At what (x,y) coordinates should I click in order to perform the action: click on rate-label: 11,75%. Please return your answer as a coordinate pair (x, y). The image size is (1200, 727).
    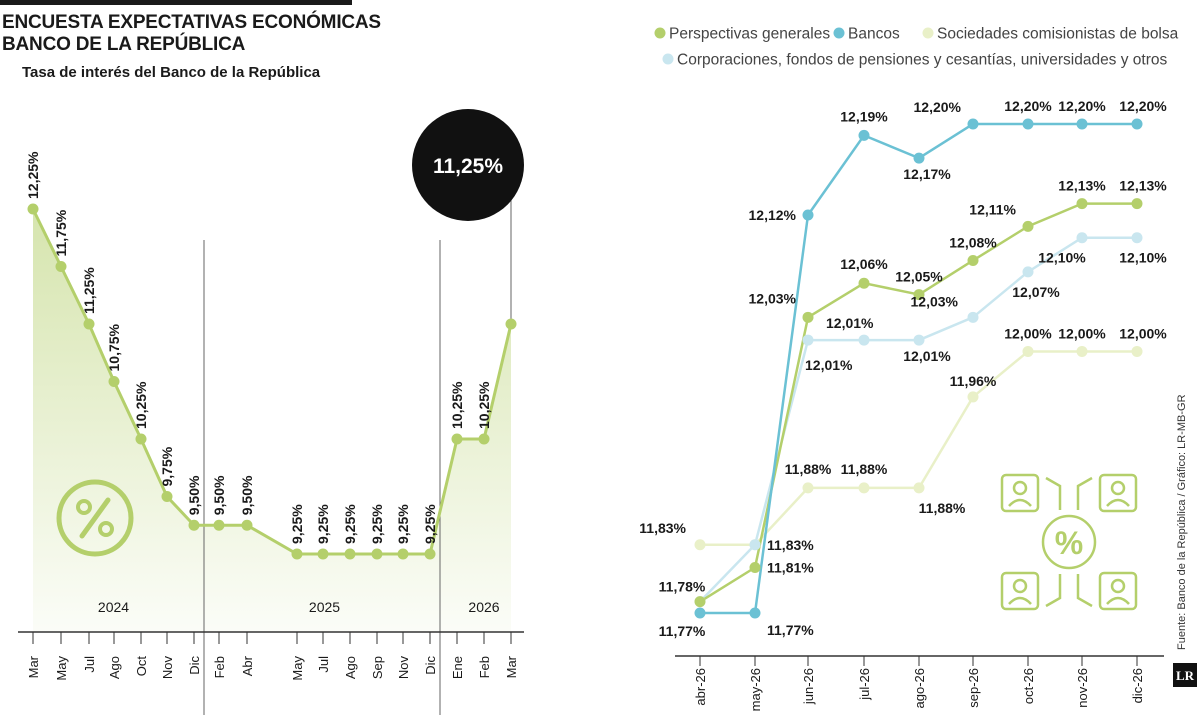
    Looking at the image, I should click on (61, 232).